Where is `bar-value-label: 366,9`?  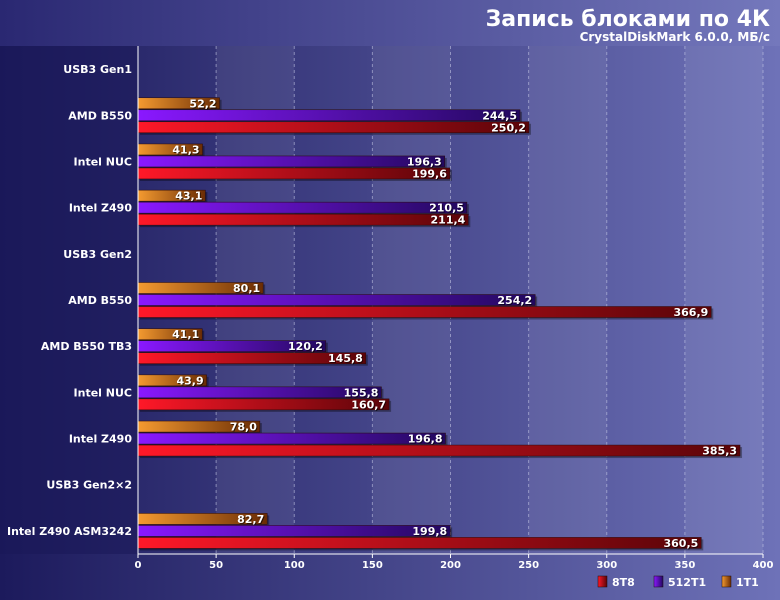 bar-value-label: 366,9 is located at coordinates (690, 312).